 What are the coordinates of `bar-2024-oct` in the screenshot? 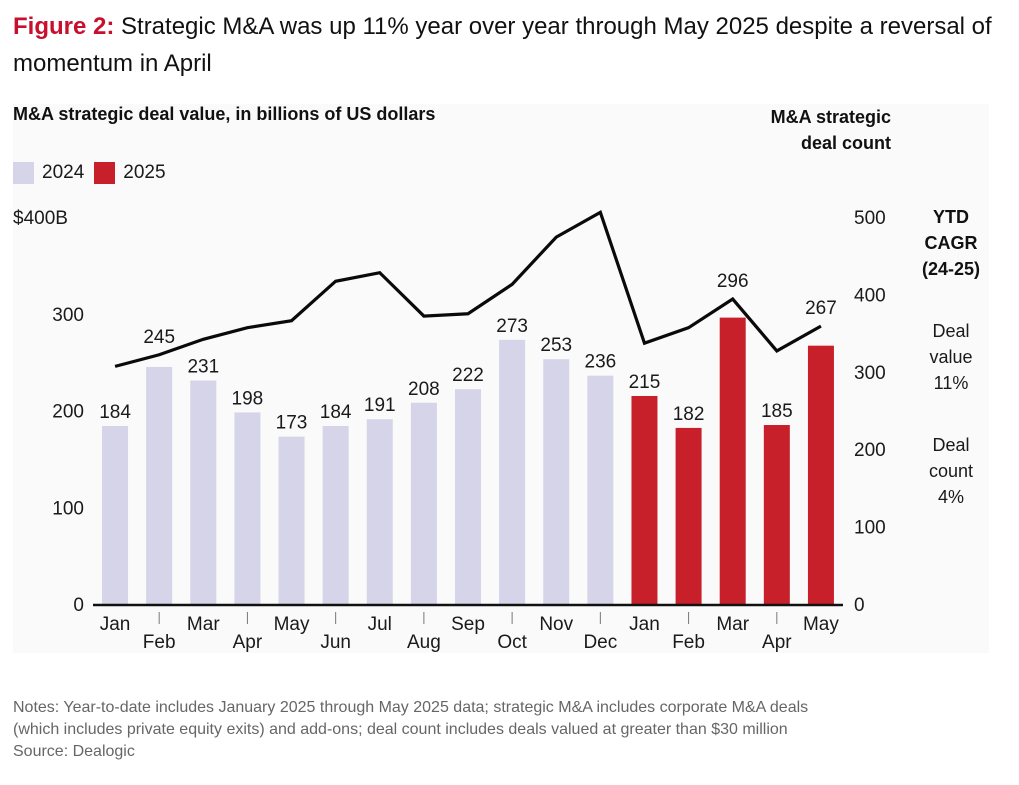 It's located at (512, 471).